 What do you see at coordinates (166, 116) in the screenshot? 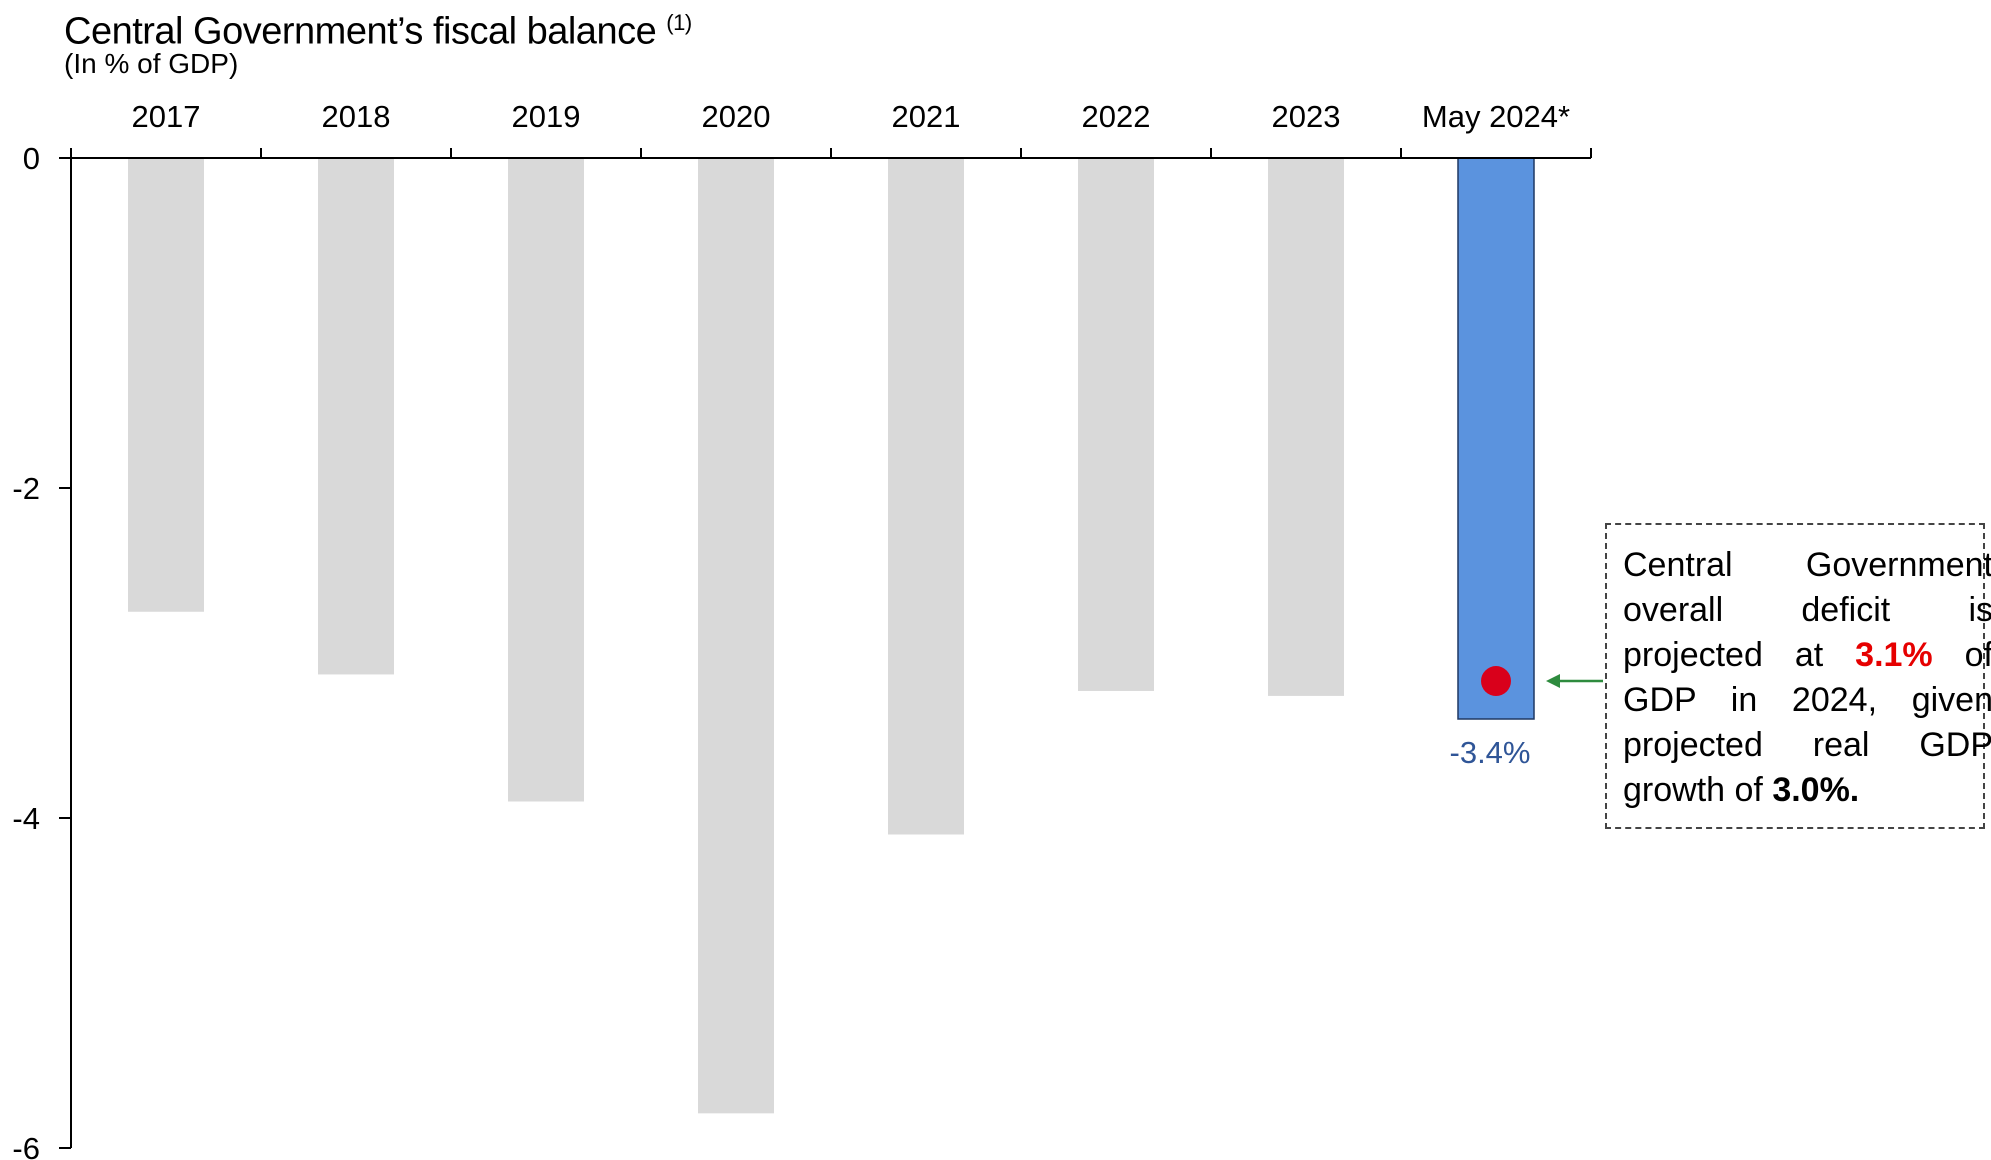
I see `x-tick-label: 2017` at bounding box center [166, 116].